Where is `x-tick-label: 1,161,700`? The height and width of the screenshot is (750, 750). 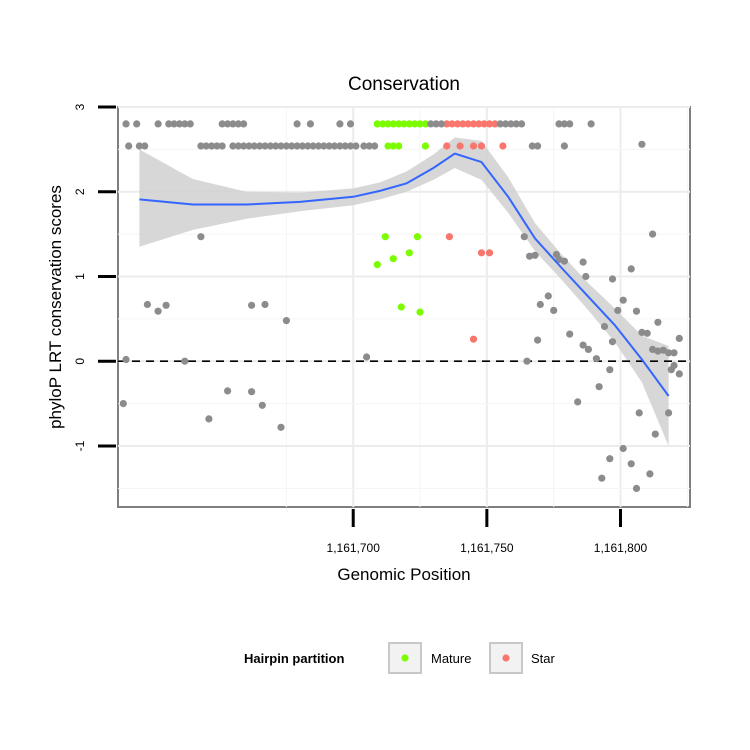
x-tick-label: 1,161,700 is located at coordinates (354, 548).